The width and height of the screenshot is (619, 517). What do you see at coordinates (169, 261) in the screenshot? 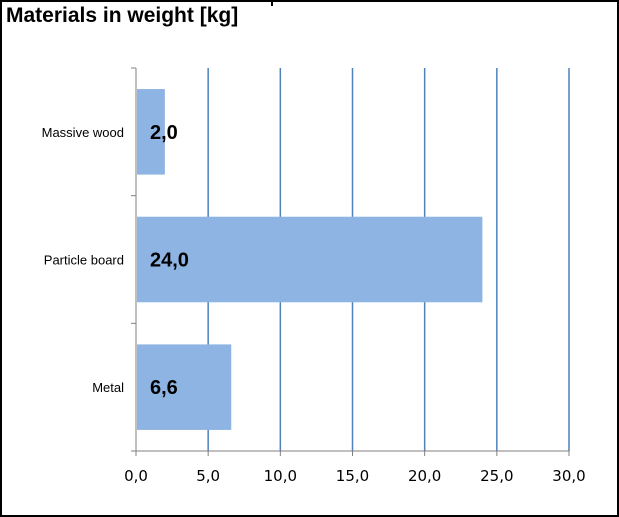
I see `data-label-1: 24,0` at bounding box center [169, 261].